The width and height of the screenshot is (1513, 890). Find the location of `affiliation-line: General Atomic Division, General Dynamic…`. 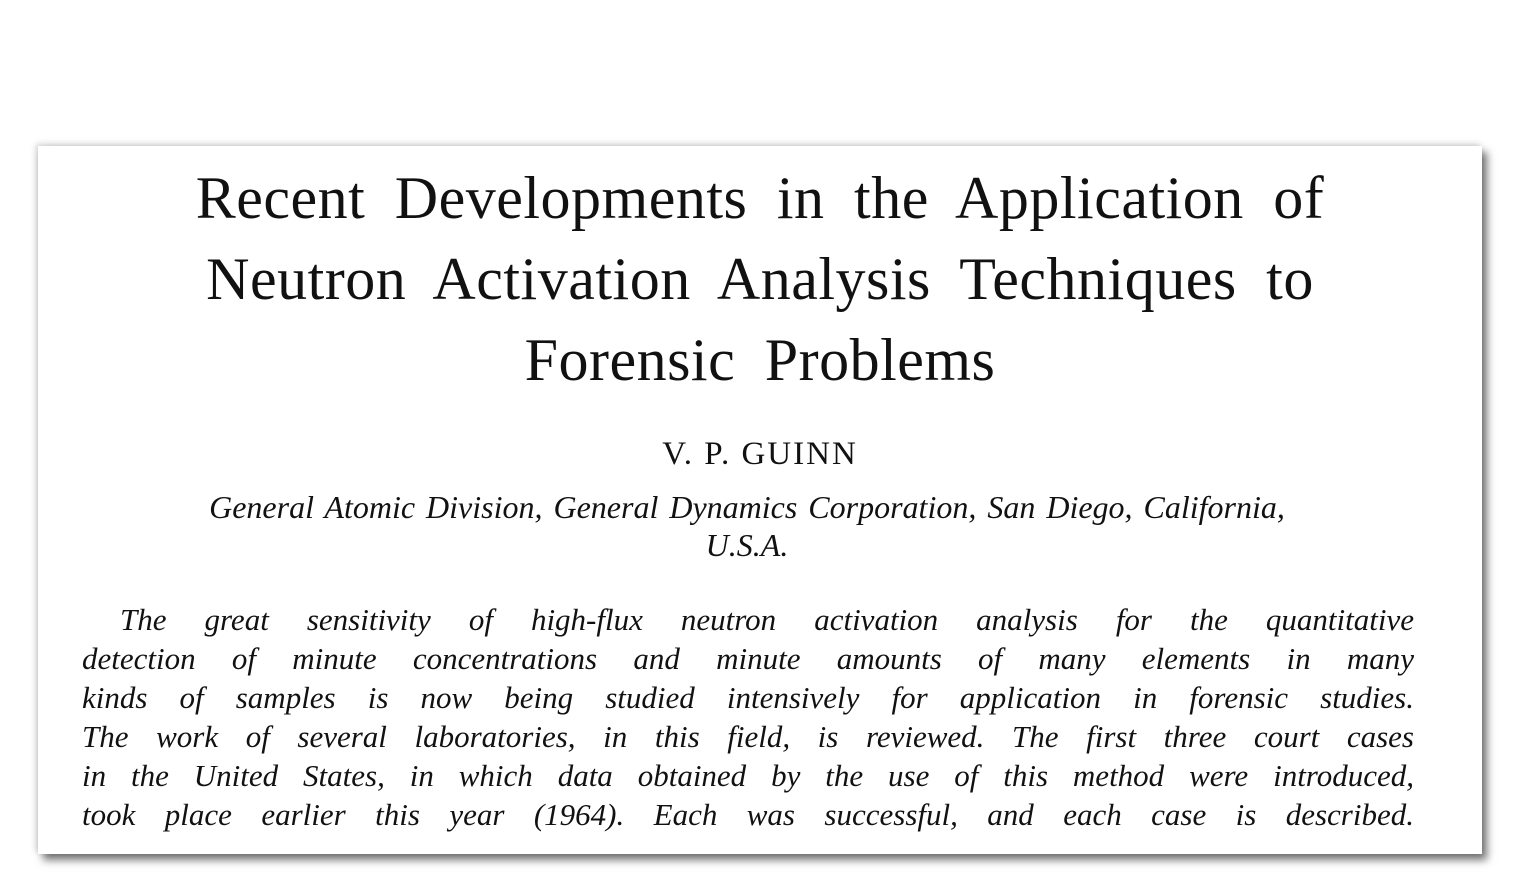

affiliation-line: General Atomic Division, General Dynamic… is located at coordinates (747, 507).